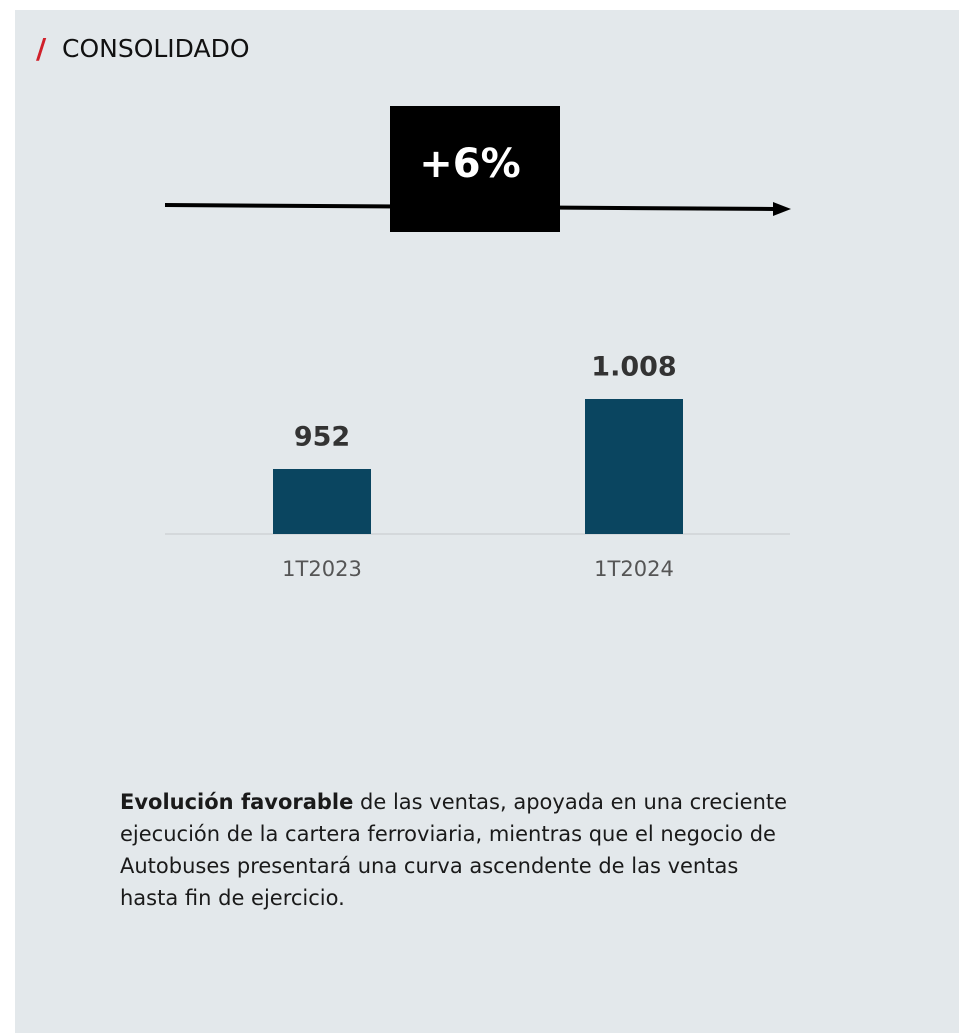  I want to click on x-tick-label: 1T2023, so click(322, 569).